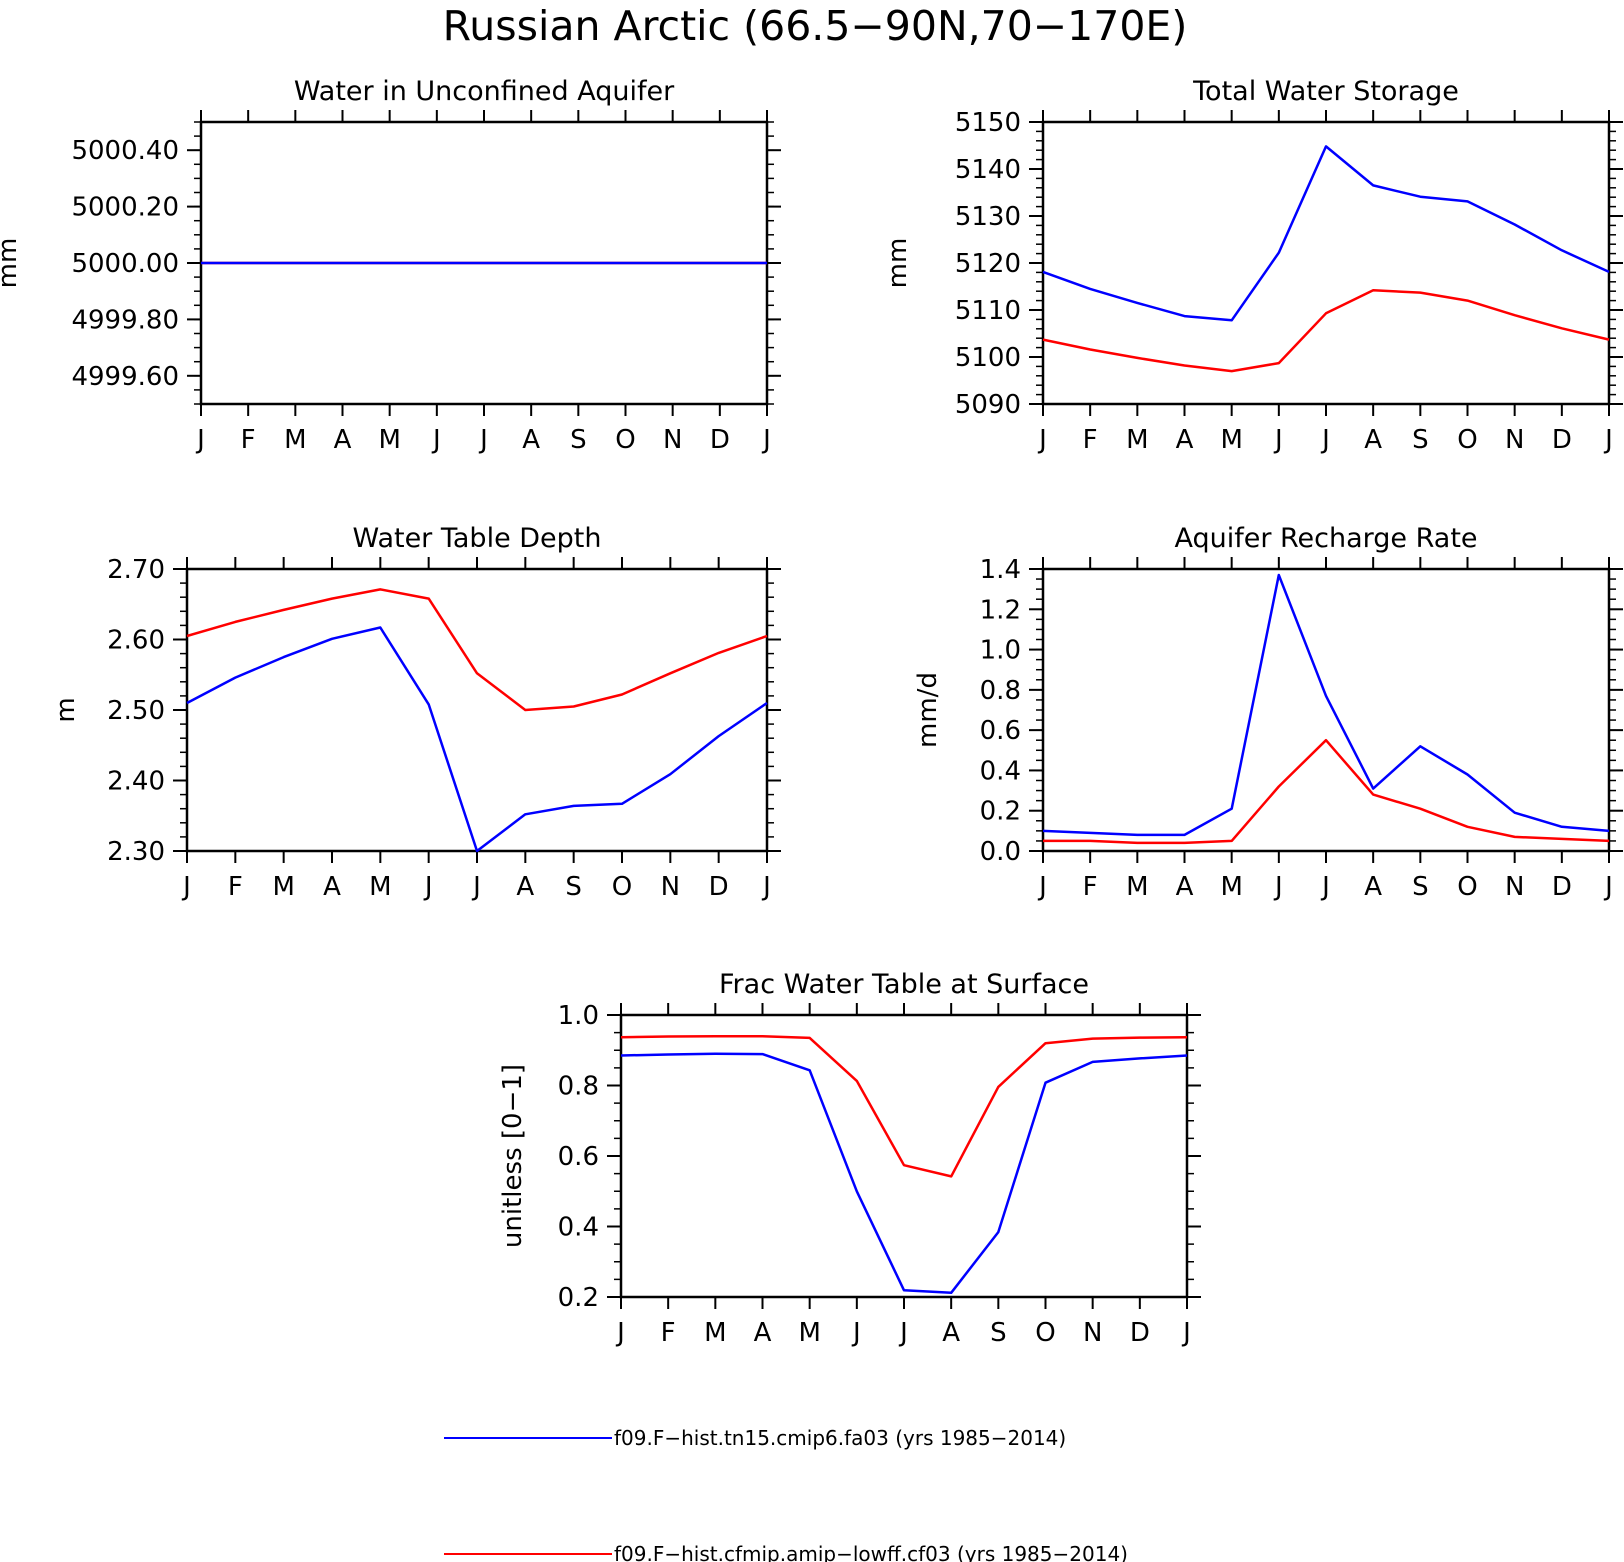 This screenshot has width=1624, height=1562. I want to click on y-axis-label: unitless [0−1], so click(513, 1156).